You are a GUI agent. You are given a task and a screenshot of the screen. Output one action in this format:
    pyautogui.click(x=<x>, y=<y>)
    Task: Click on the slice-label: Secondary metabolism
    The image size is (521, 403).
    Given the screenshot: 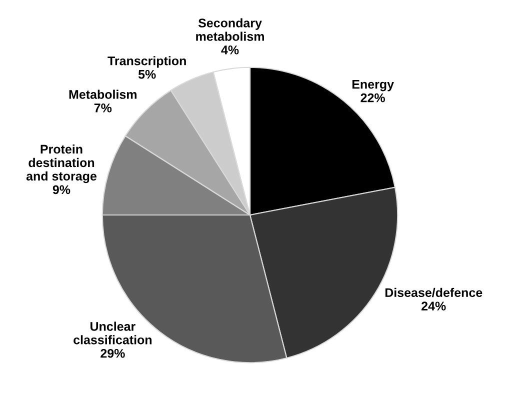 What is the action you would take?
    pyautogui.click(x=230, y=29)
    